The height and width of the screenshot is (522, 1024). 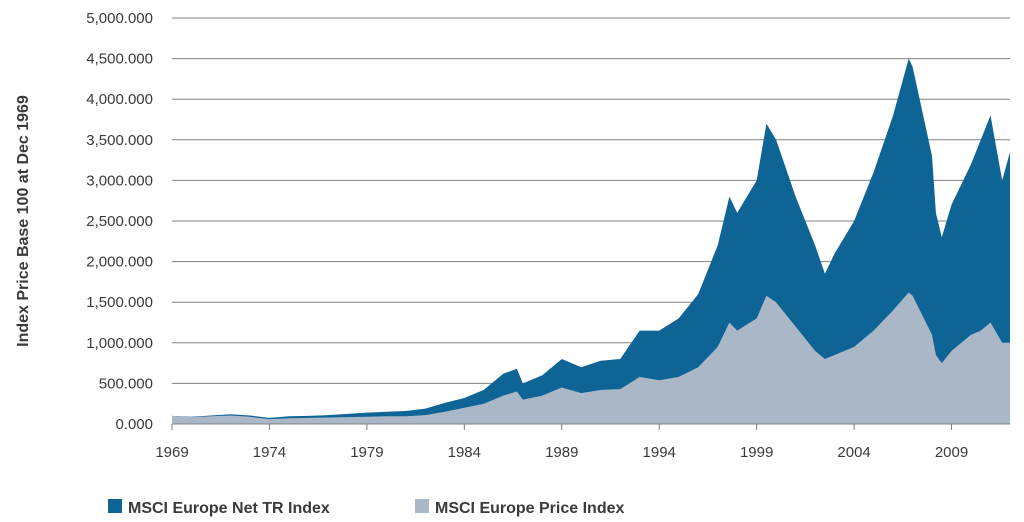 I want to click on y-tick-label: 3,500.000, so click(x=119, y=140).